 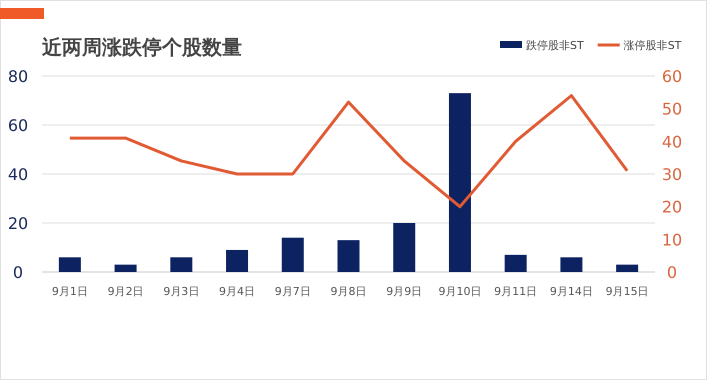 What do you see at coordinates (18, 223) in the screenshot?
I see `y-tick-label: 20` at bounding box center [18, 223].